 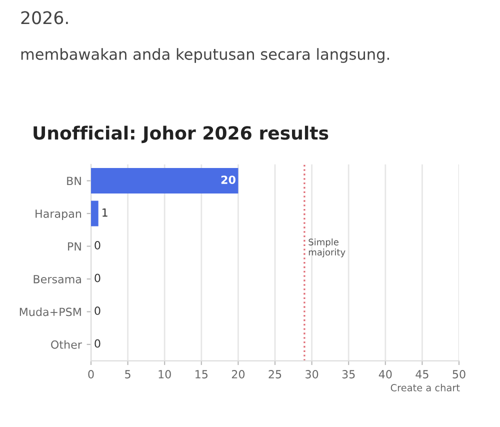 I want to click on y-tick-label: Muda+PSM, so click(x=50, y=311).